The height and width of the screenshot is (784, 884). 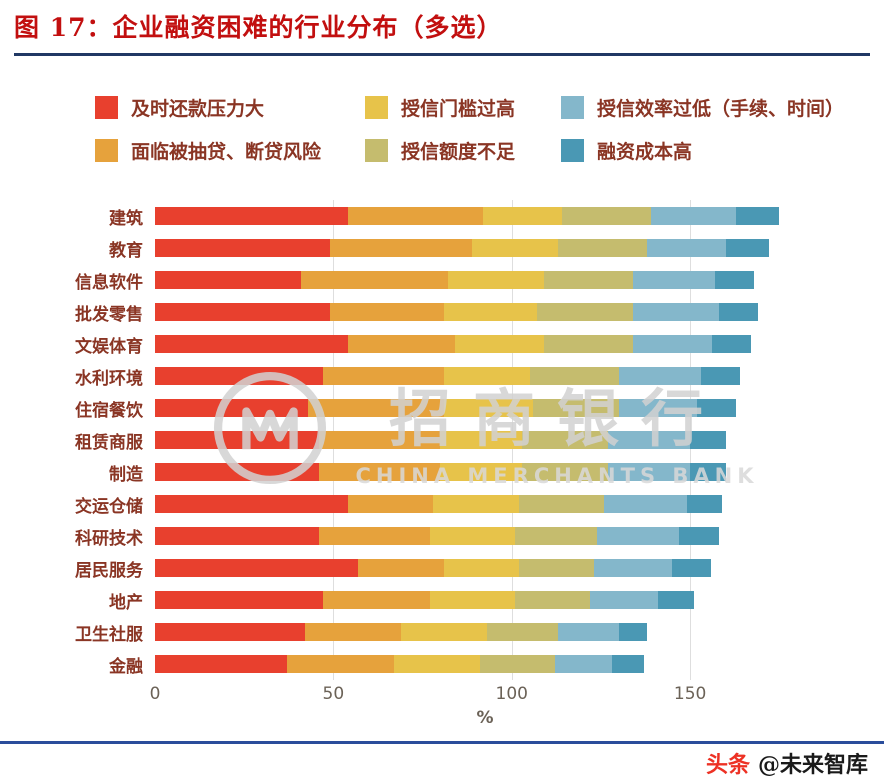 What do you see at coordinates (458, 109) in the screenshot?
I see `legend-item-label: 授信门槛过高` at bounding box center [458, 109].